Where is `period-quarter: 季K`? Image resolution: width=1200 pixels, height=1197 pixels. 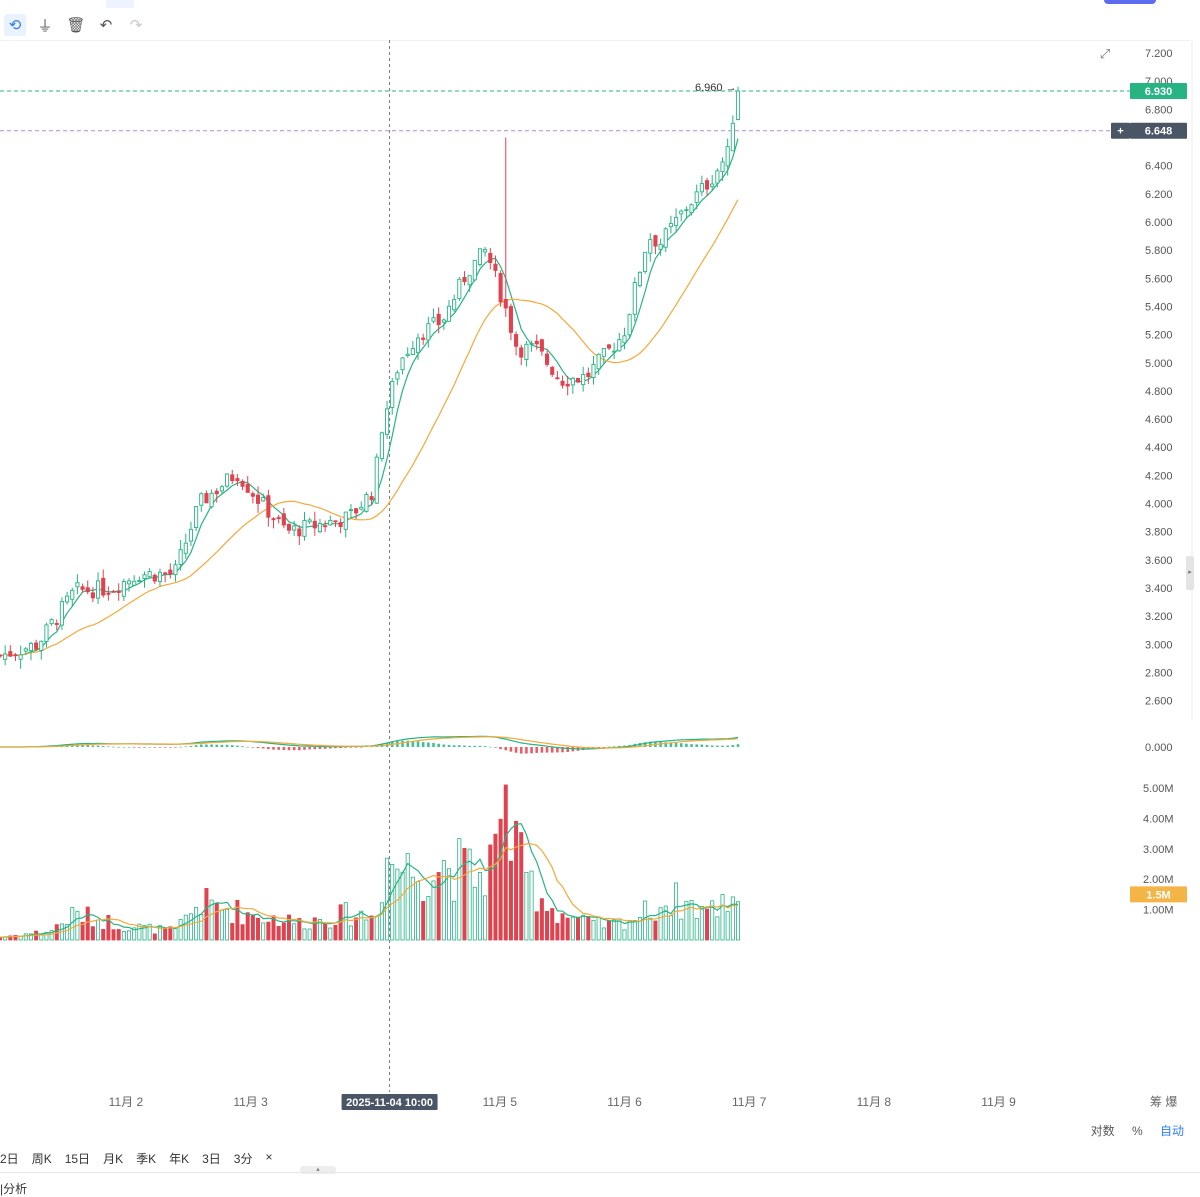 period-quarter: 季K is located at coordinates (146, 1159).